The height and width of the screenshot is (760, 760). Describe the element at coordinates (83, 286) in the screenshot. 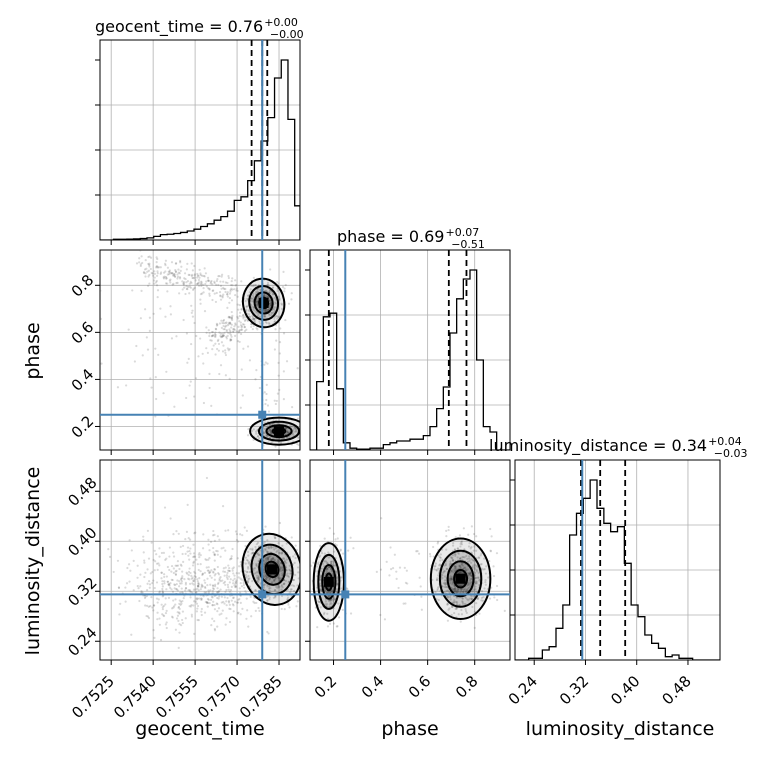

I see `yticklabel-phase-3: 0.8` at that location.